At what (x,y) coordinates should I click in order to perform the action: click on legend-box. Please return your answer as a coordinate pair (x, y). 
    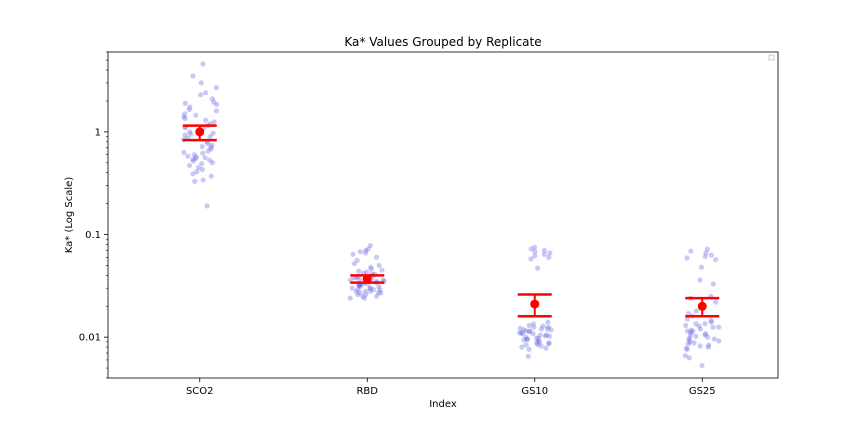
    Looking at the image, I should click on (771, 57).